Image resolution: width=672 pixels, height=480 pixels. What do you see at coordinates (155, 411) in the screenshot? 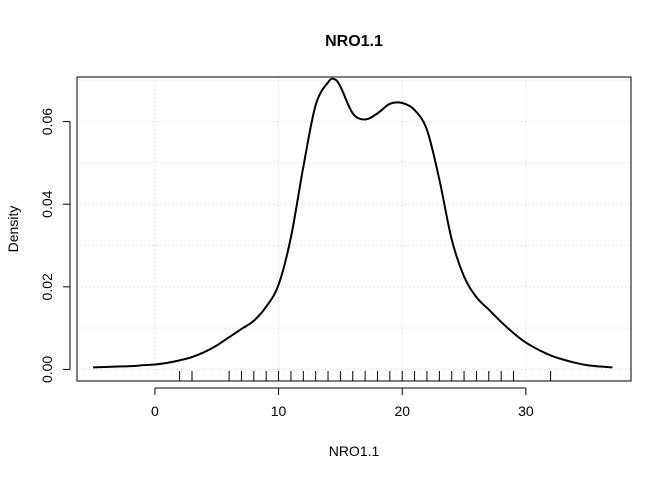
I see `x-tick-label: 0` at bounding box center [155, 411].